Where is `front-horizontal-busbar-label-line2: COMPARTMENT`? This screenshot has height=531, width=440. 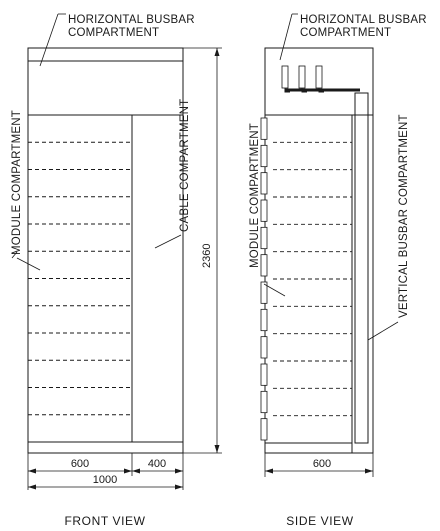
front-horizontal-busbar-label-line2: COMPARTMENT is located at coordinates (113, 33).